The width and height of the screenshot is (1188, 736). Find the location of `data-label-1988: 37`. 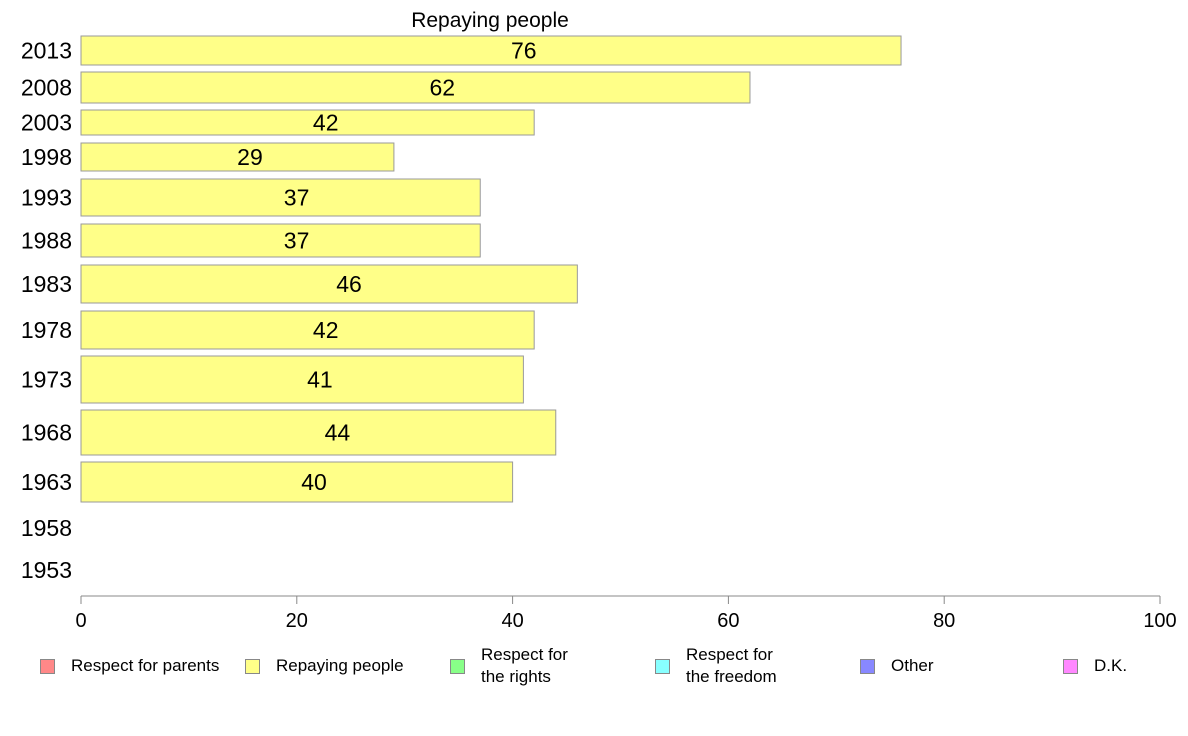

data-label-1988: 37 is located at coordinates (297, 241).